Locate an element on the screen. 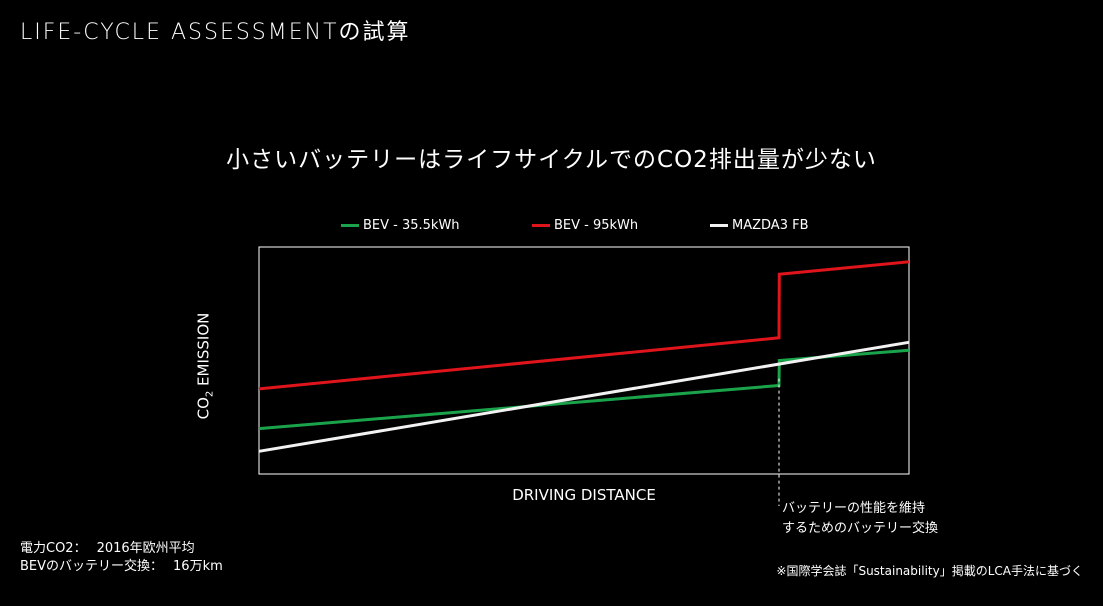 The image size is (1103, 606). y-axis-label-sub: 2 is located at coordinates (210, 394).